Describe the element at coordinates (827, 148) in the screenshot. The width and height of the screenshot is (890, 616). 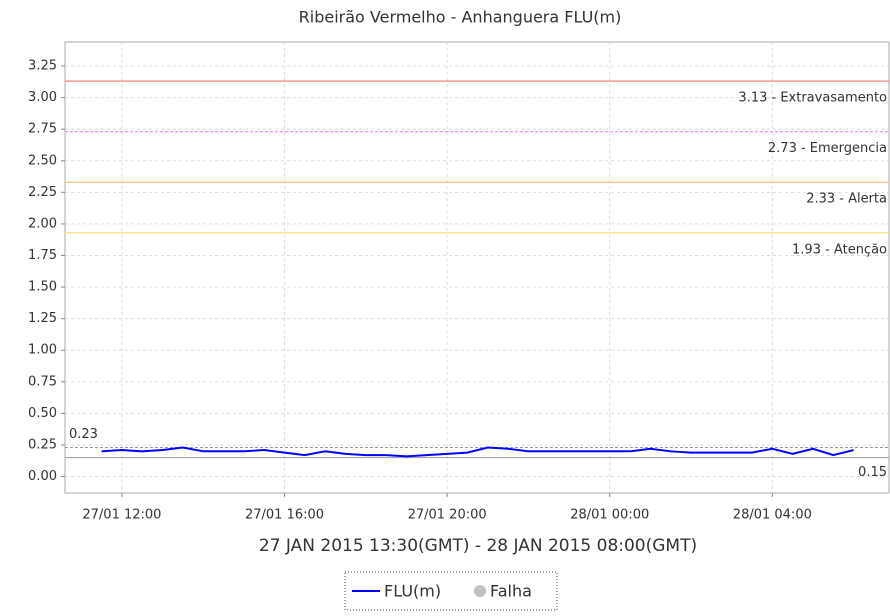
I see `threshold-label: 2.73 - Emergencia` at that location.